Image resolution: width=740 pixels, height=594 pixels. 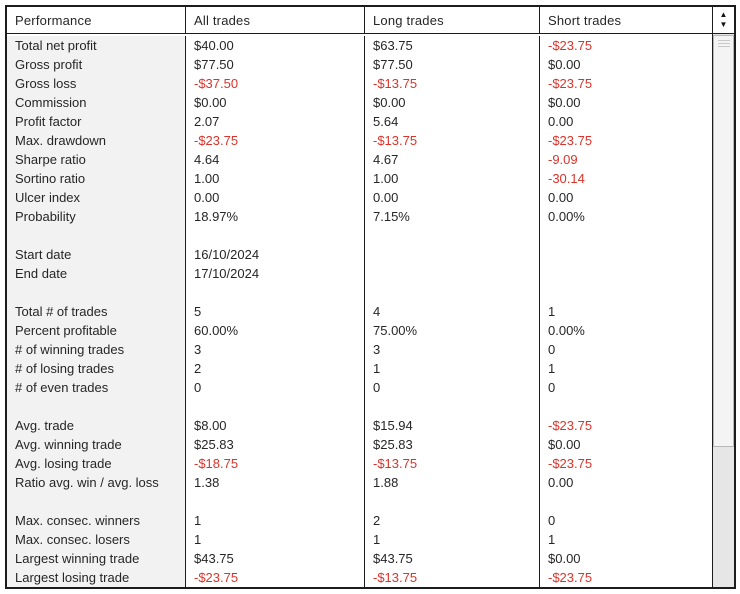 I want to click on row-value: $63.75, so click(x=452, y=45).